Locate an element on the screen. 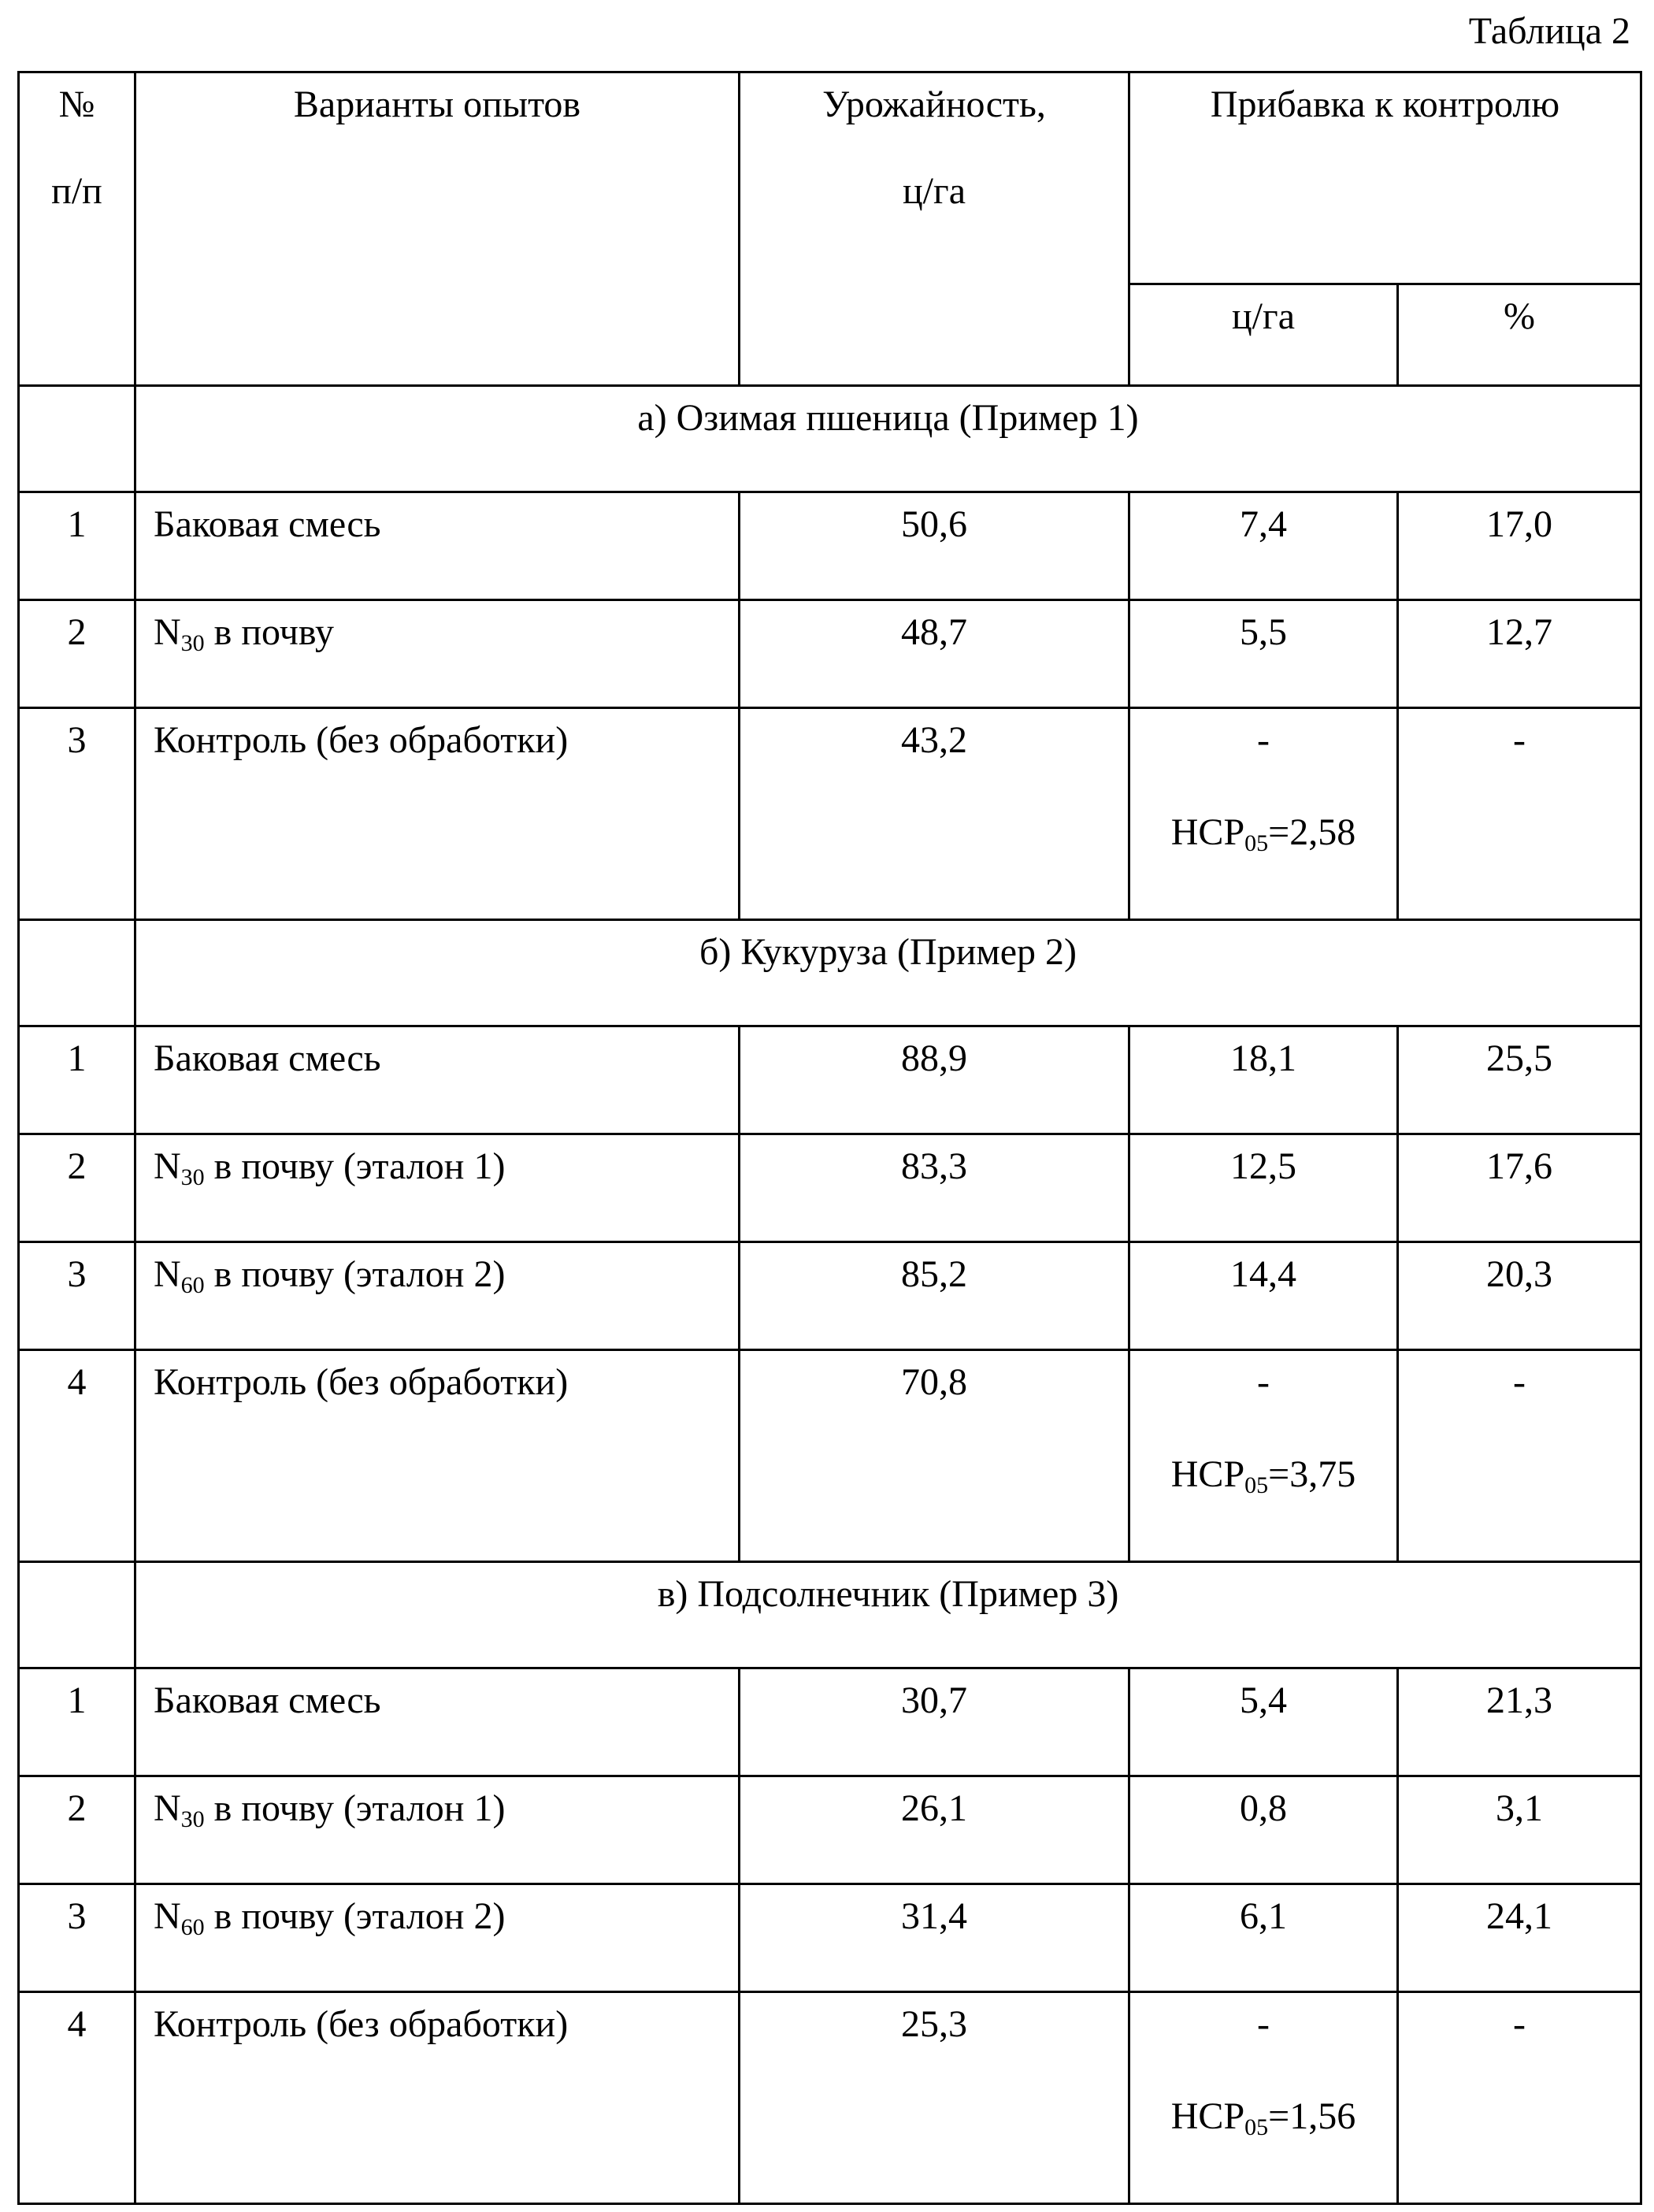  lsd-value: НСР05=3,75 is located at coordinates (1263, 1474).